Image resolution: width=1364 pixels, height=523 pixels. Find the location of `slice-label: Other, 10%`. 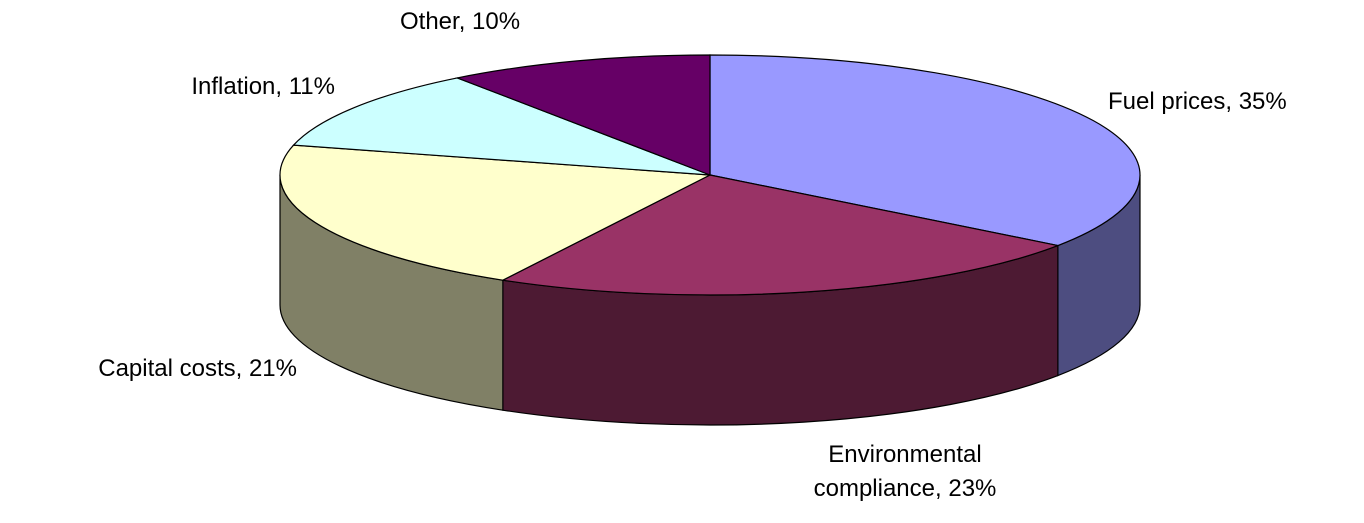

slice-label: Other, 10% is located at coordinates (460, 21).